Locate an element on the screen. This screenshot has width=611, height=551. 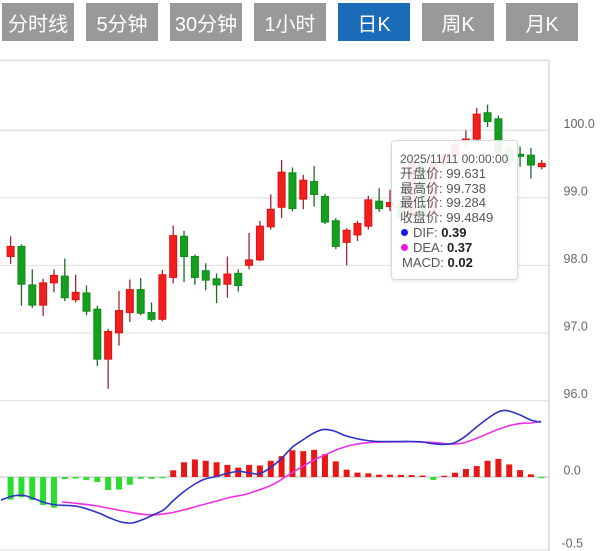
low-label: 最低价: is located at coordinates (421, 203).